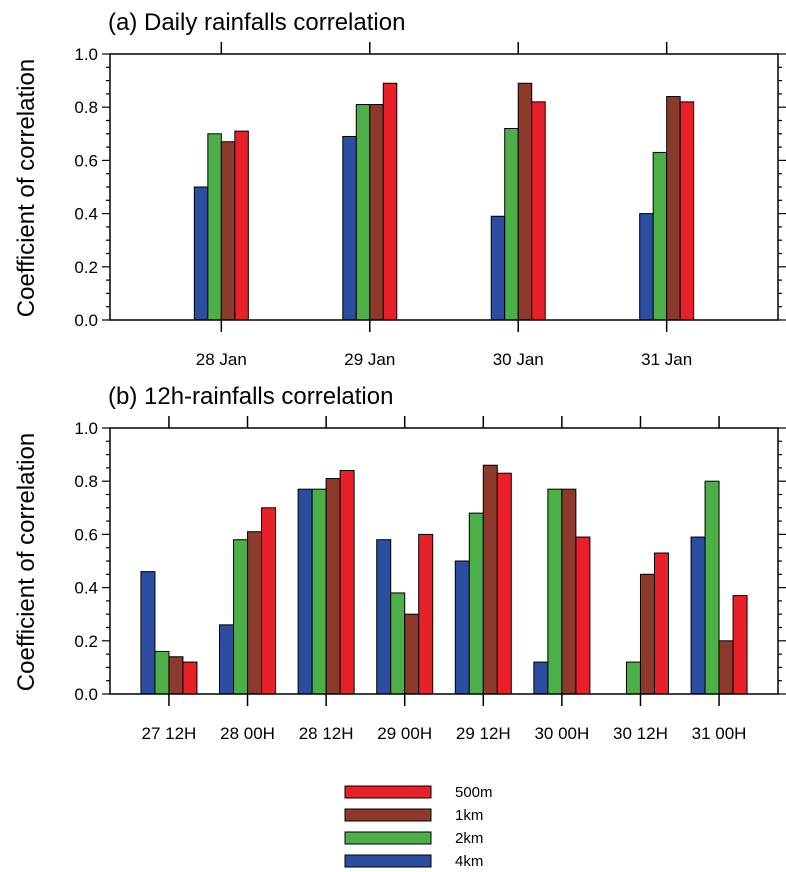 This screenshot has height=872, width=786. I want to click on x-tick-label: 27 12H, so click(169, 733).